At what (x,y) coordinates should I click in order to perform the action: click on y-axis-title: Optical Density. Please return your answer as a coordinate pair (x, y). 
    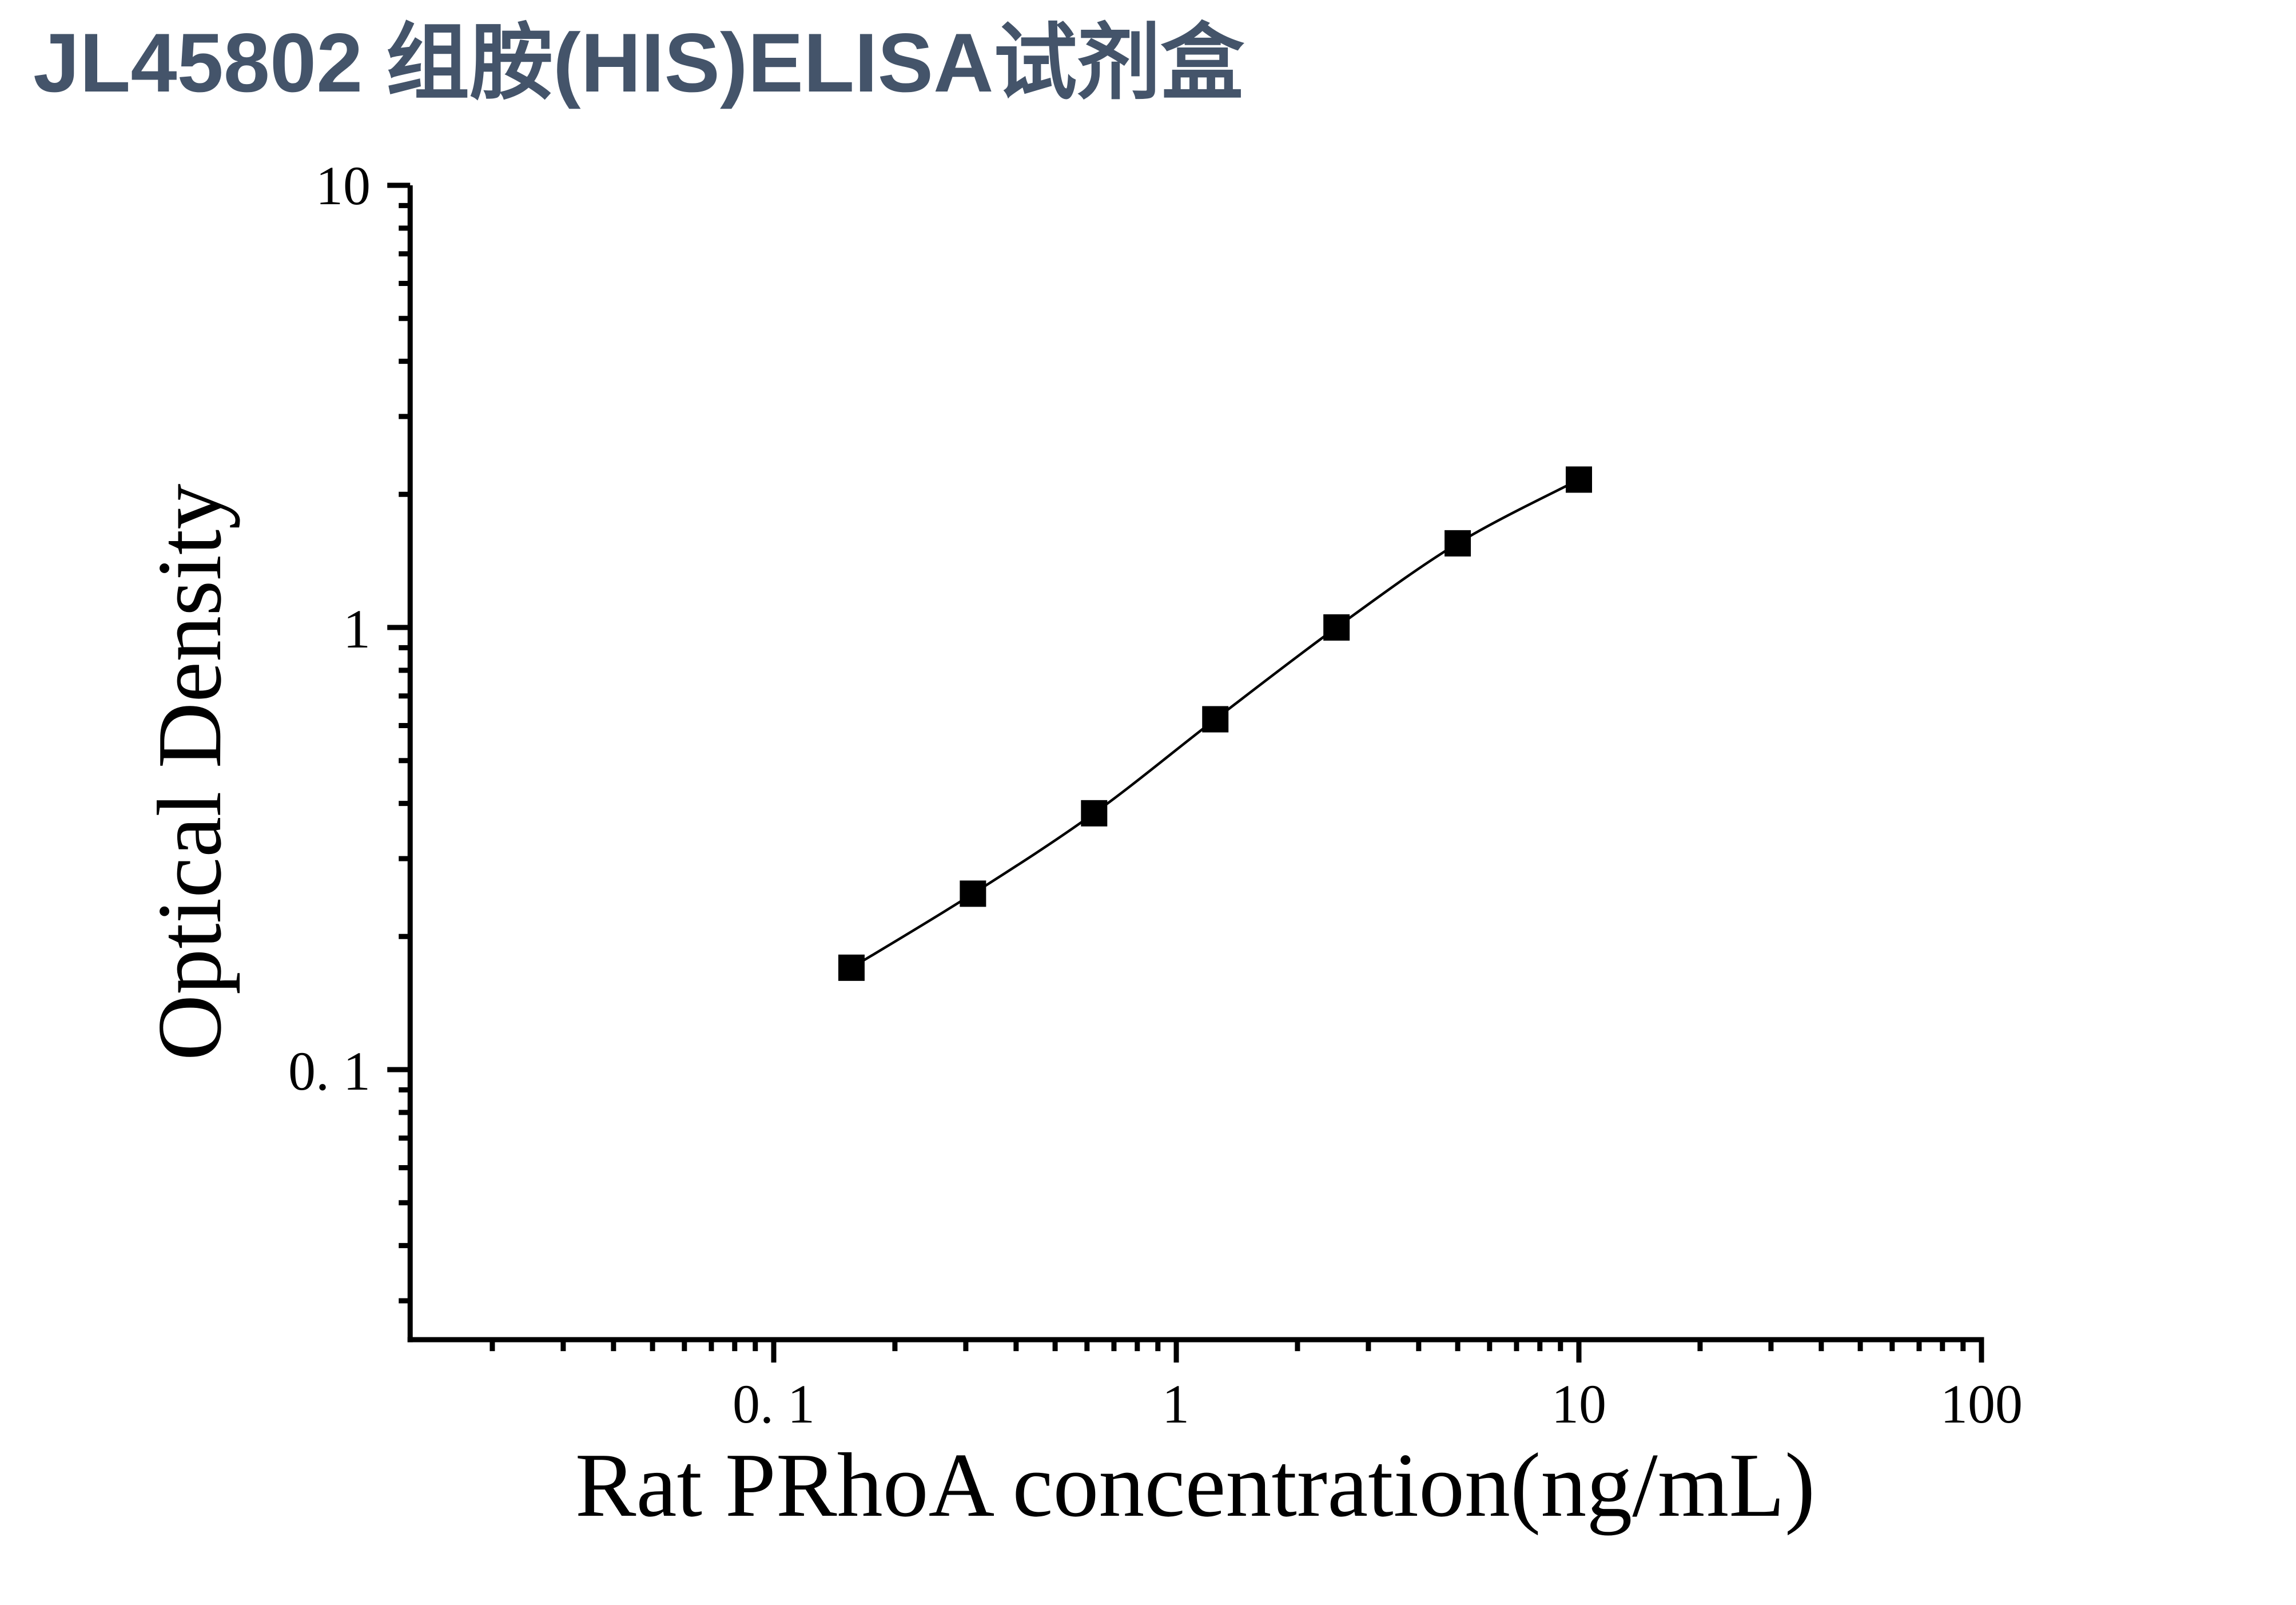
    Looking at the image, I should click on (189, 772).